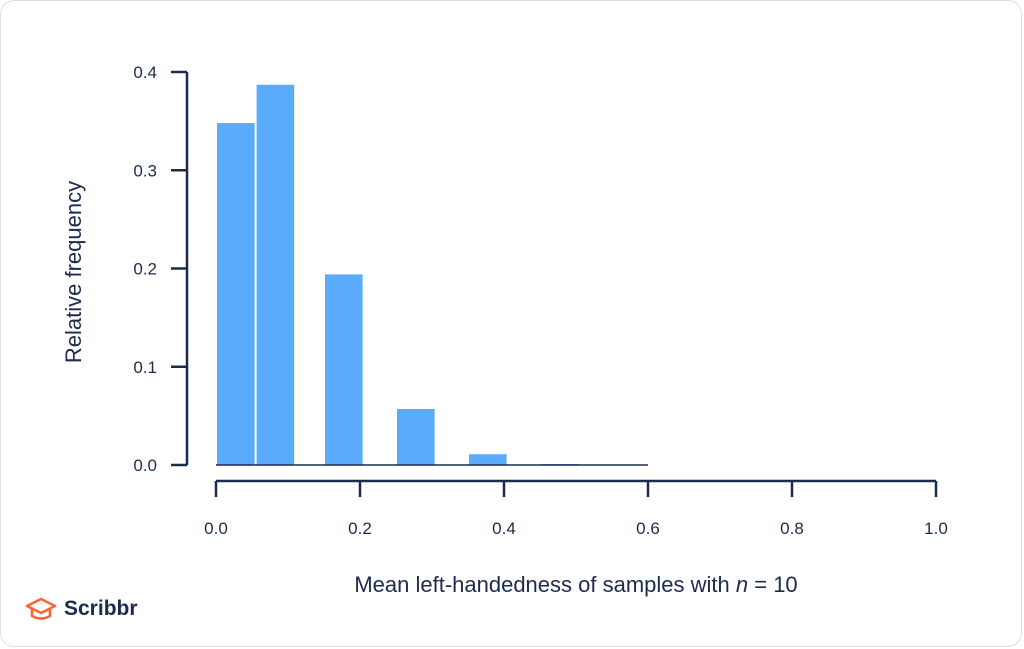 The image size is (1024, 649). What do you see at coordinates (145, 465) in the screenshot?
I see `y-tick-label-0: 0.0` at bounding box center [145, 465].